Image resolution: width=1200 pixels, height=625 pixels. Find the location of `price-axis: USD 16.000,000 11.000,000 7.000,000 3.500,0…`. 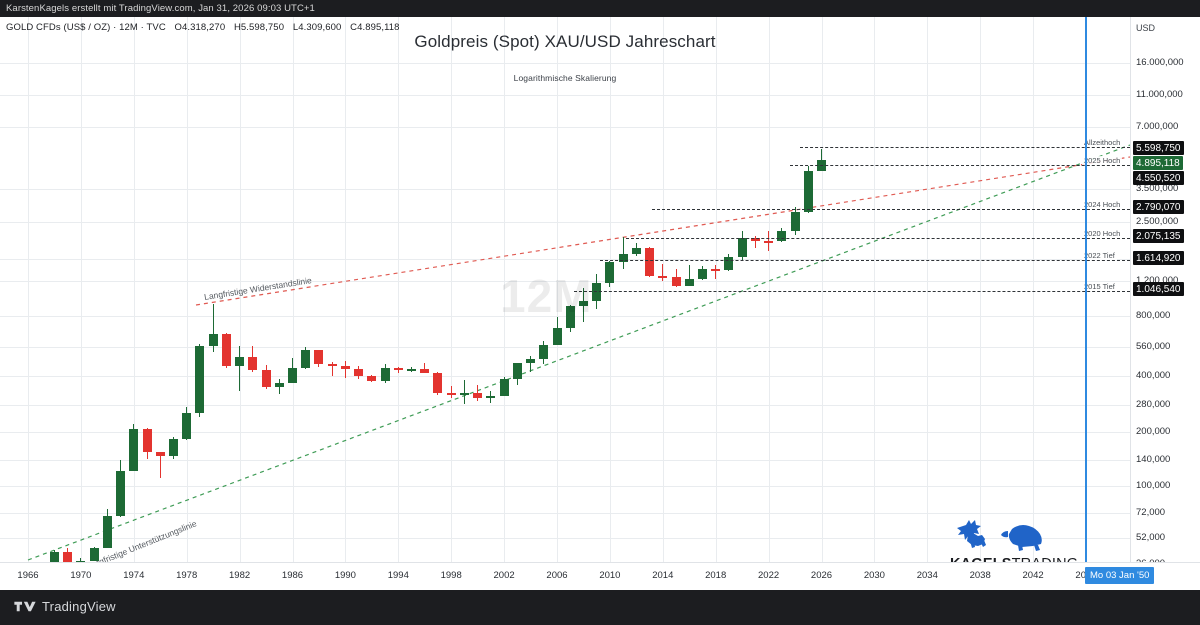

price-axis: USD 16.000,000 11.000,000 7.000,000 3.500,0… is located at coordinates (1165, 303).